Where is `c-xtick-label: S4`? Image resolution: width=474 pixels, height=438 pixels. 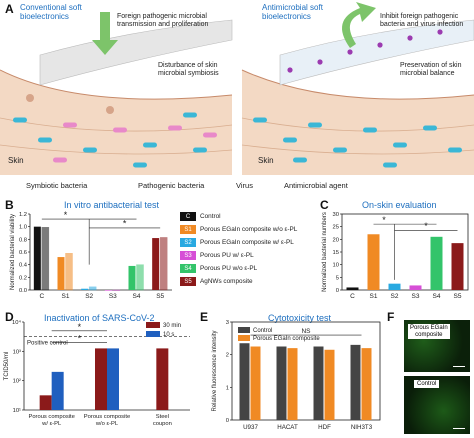 c-xtick-label: S4 is located at coordinates (437, 296).